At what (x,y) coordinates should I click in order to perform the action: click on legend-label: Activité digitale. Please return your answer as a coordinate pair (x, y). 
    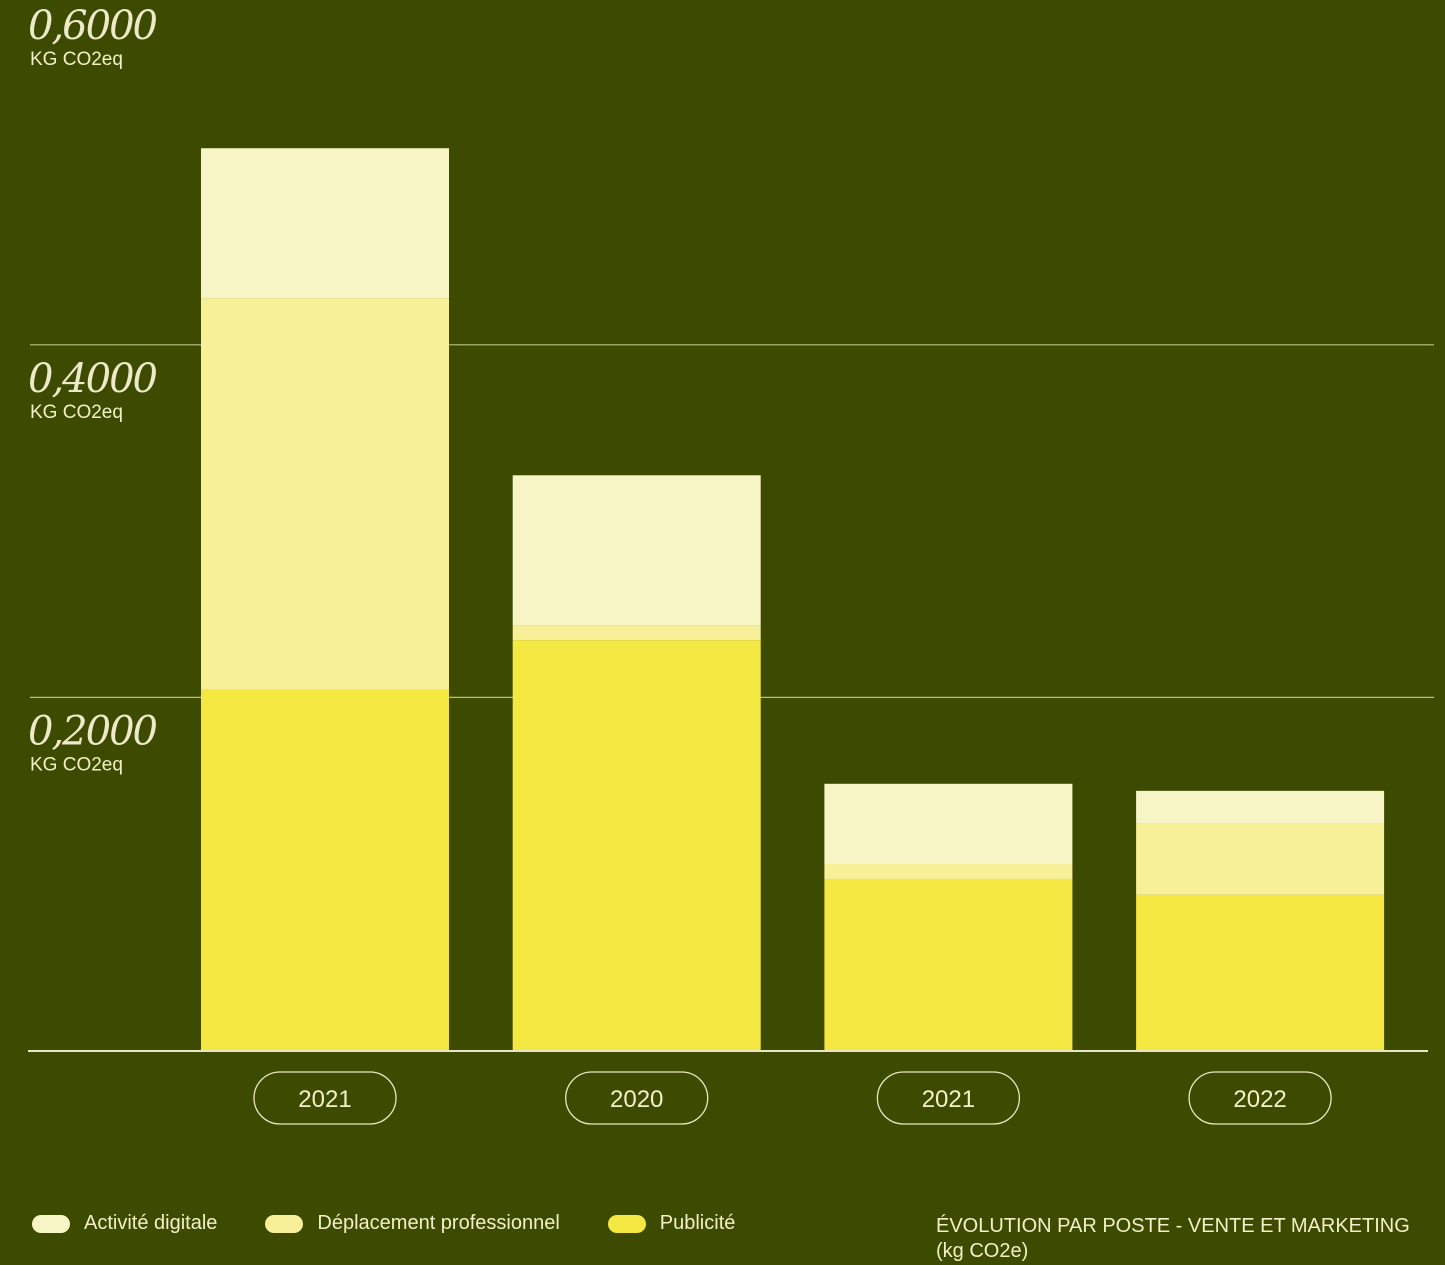
    Looking at the image, I should click on (151, 1223).